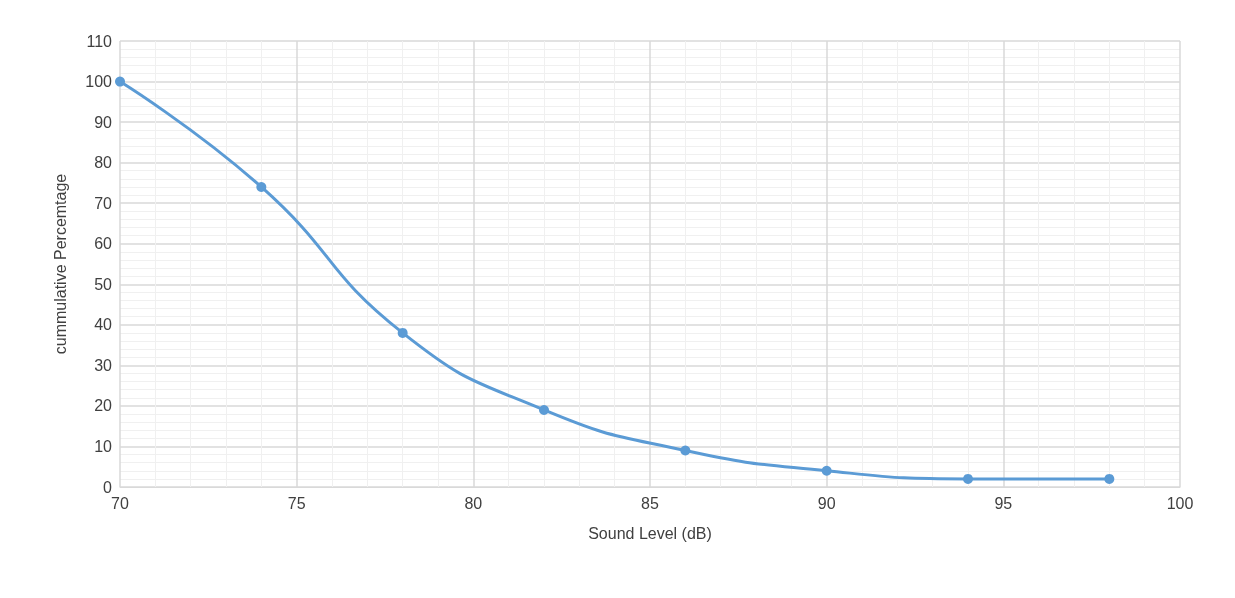  What do you see at coordinates (99, 41) in the screenshot?
I see `y-tick-label: 110` at bounding box center [99, 41].